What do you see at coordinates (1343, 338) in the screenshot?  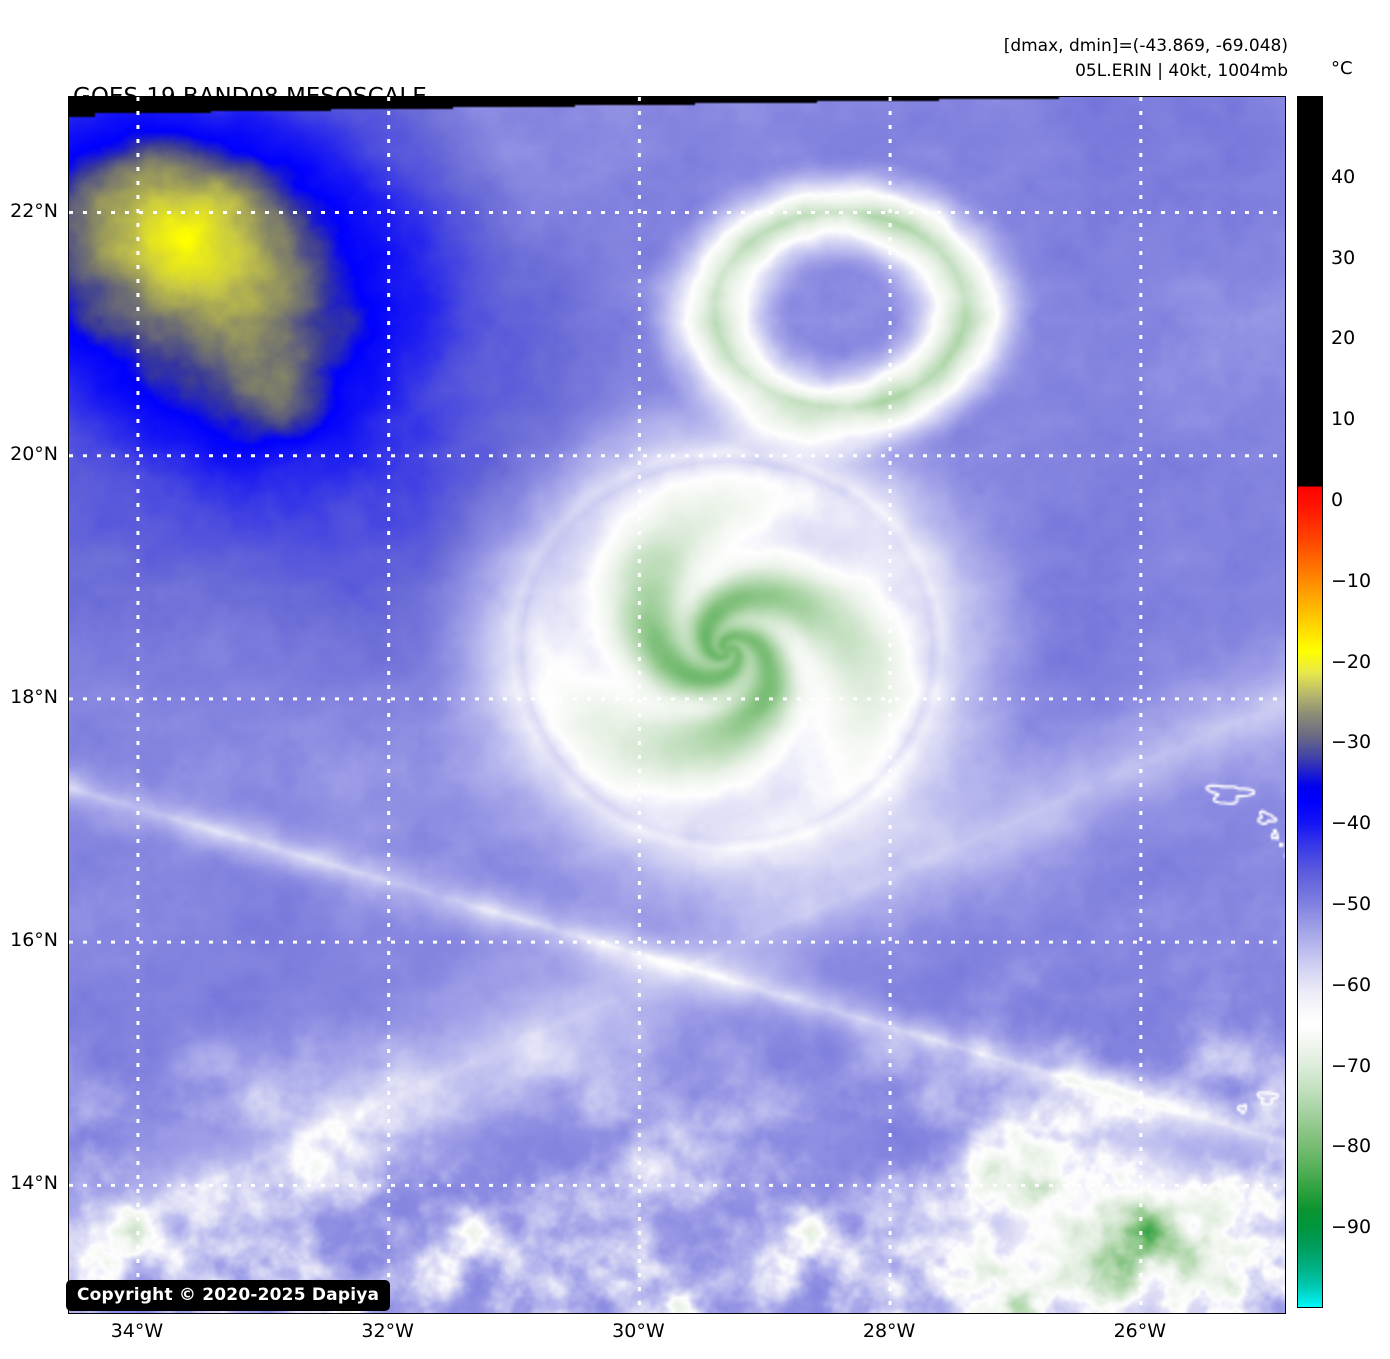 I see `colorbar-tick-label: 20` at bounding box center [1343, 338].